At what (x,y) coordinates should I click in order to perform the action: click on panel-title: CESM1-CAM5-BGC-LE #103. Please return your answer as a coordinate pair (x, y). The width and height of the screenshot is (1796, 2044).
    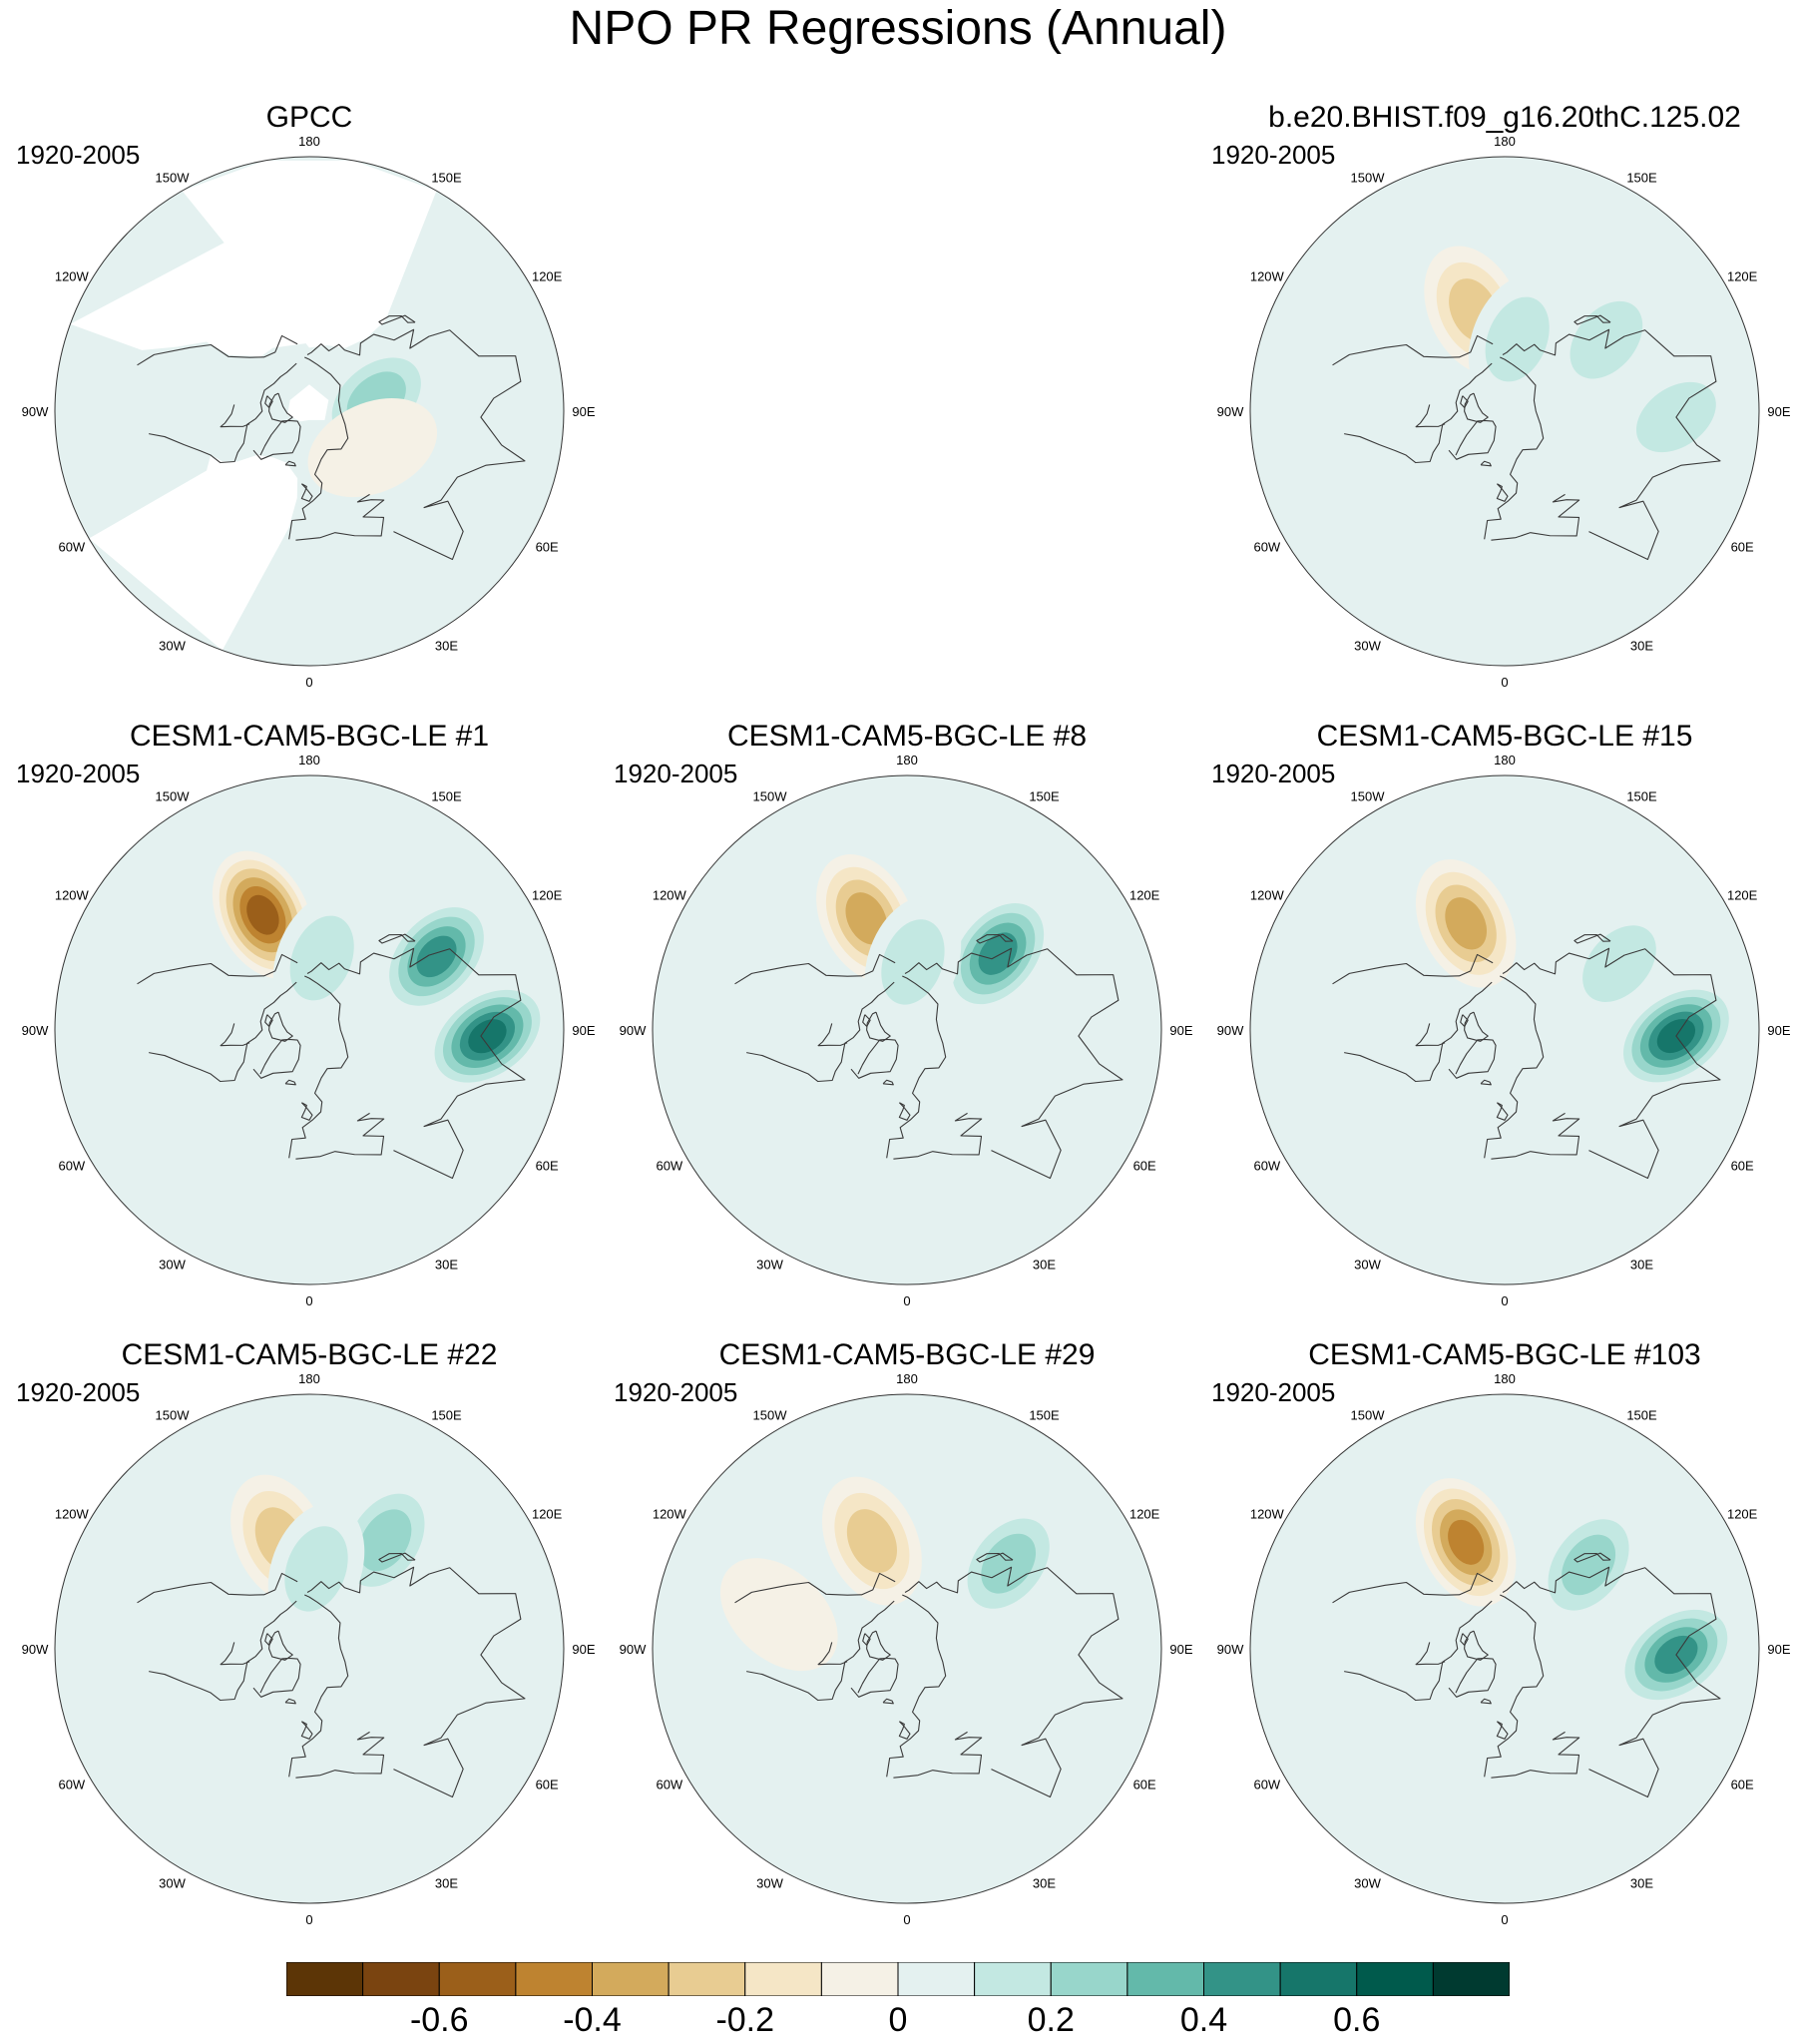
    Looking at the image, I should click on (1504, 1354).